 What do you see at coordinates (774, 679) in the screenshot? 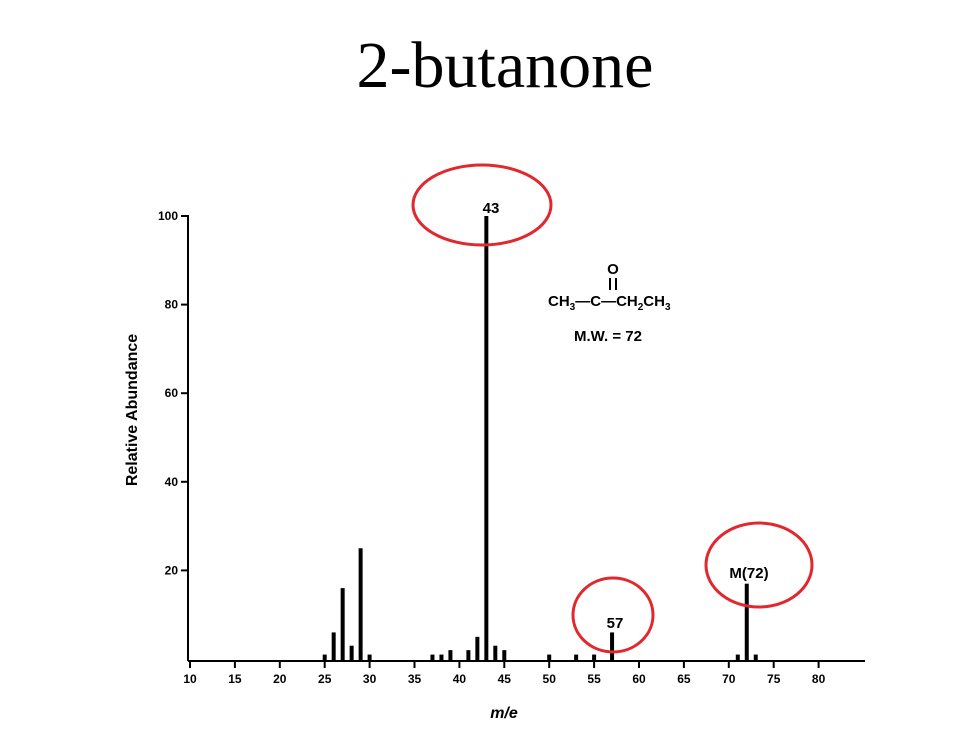
I see `x-tick-label: 75` at bounding box center [774, 679].